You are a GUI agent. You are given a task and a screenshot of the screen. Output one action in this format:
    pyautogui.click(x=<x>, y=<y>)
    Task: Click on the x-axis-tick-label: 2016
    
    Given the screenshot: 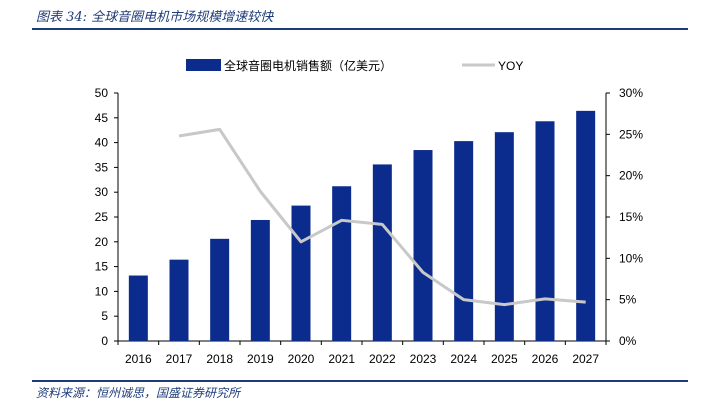 What is the action you would take?
    pyautogui.click(x=138, y=359)
    